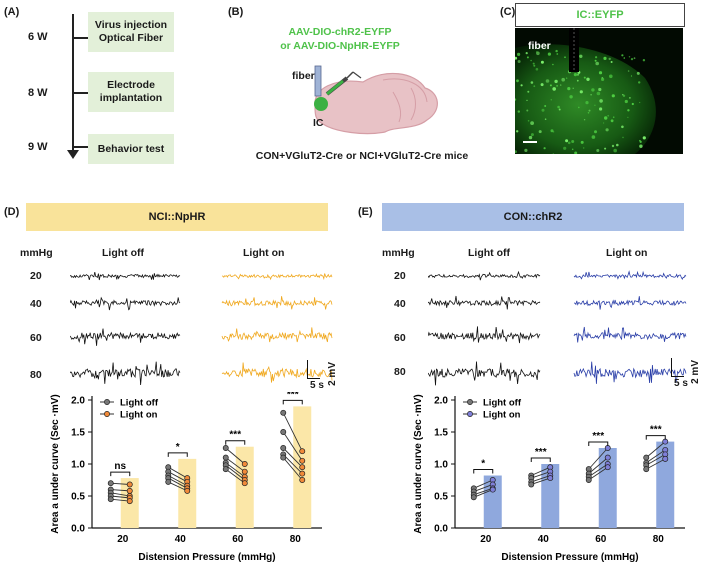 This screenshot has width=709, height=576. What do you see at coordinates (238, 539) in the screenshot?
I see `x-tick-label: 60` at bounding box center [238, 539].